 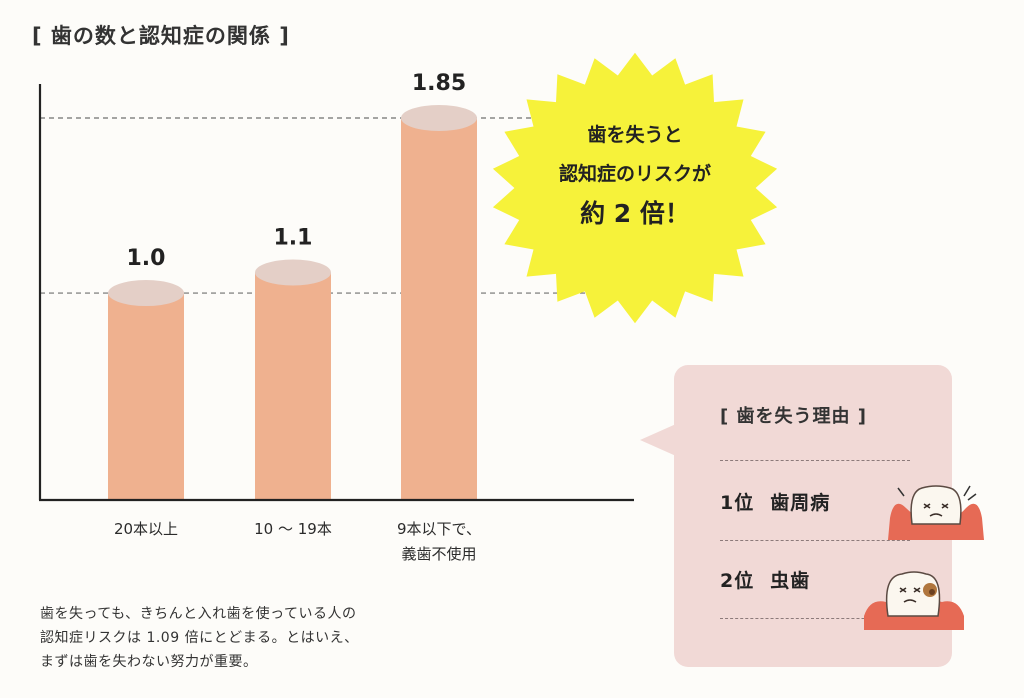 What do you see at coordinates (790, 581) in the screenshot?
I see `reason-label: 虫歯` at bounding box center [790, 581].